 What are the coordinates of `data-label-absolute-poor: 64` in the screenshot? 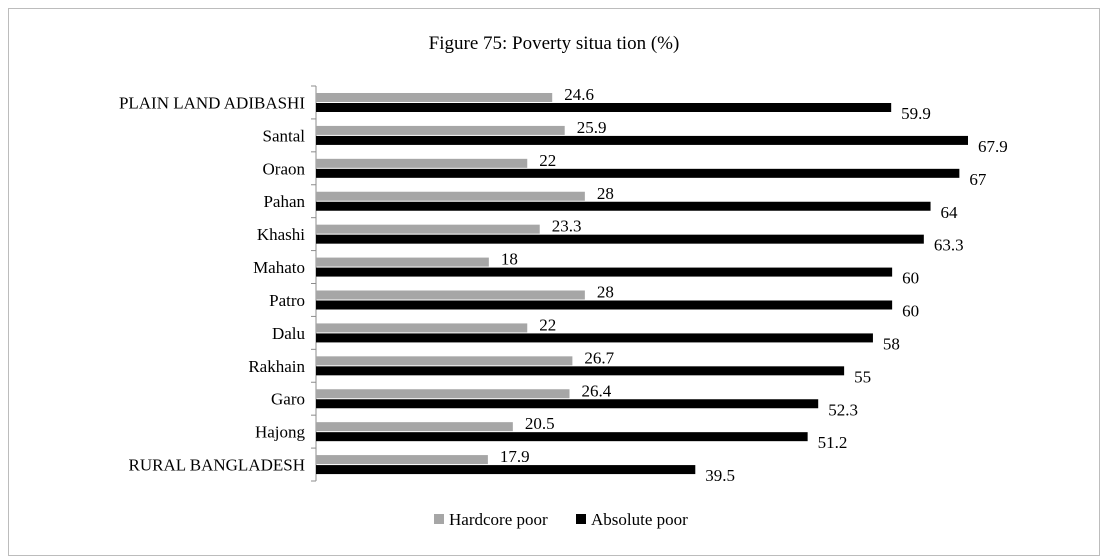 It's located at (950, 212).